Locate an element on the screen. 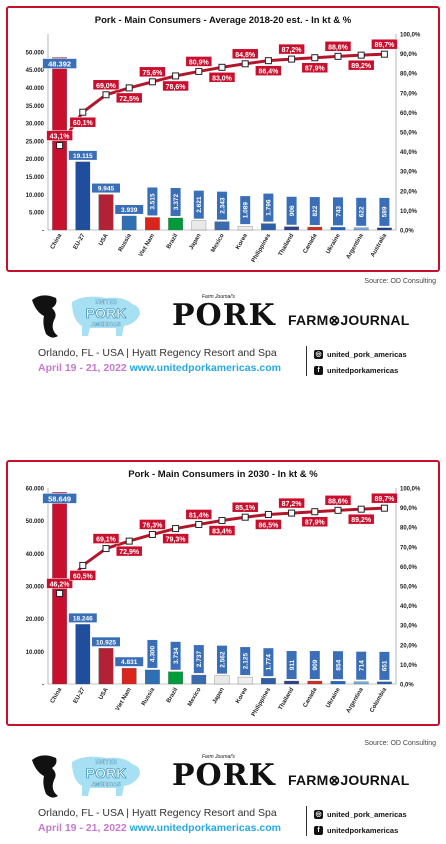 The width and height of the screenshot is (446, 844). y-tick-label: 30.000 is located at coordinates (35, 125).